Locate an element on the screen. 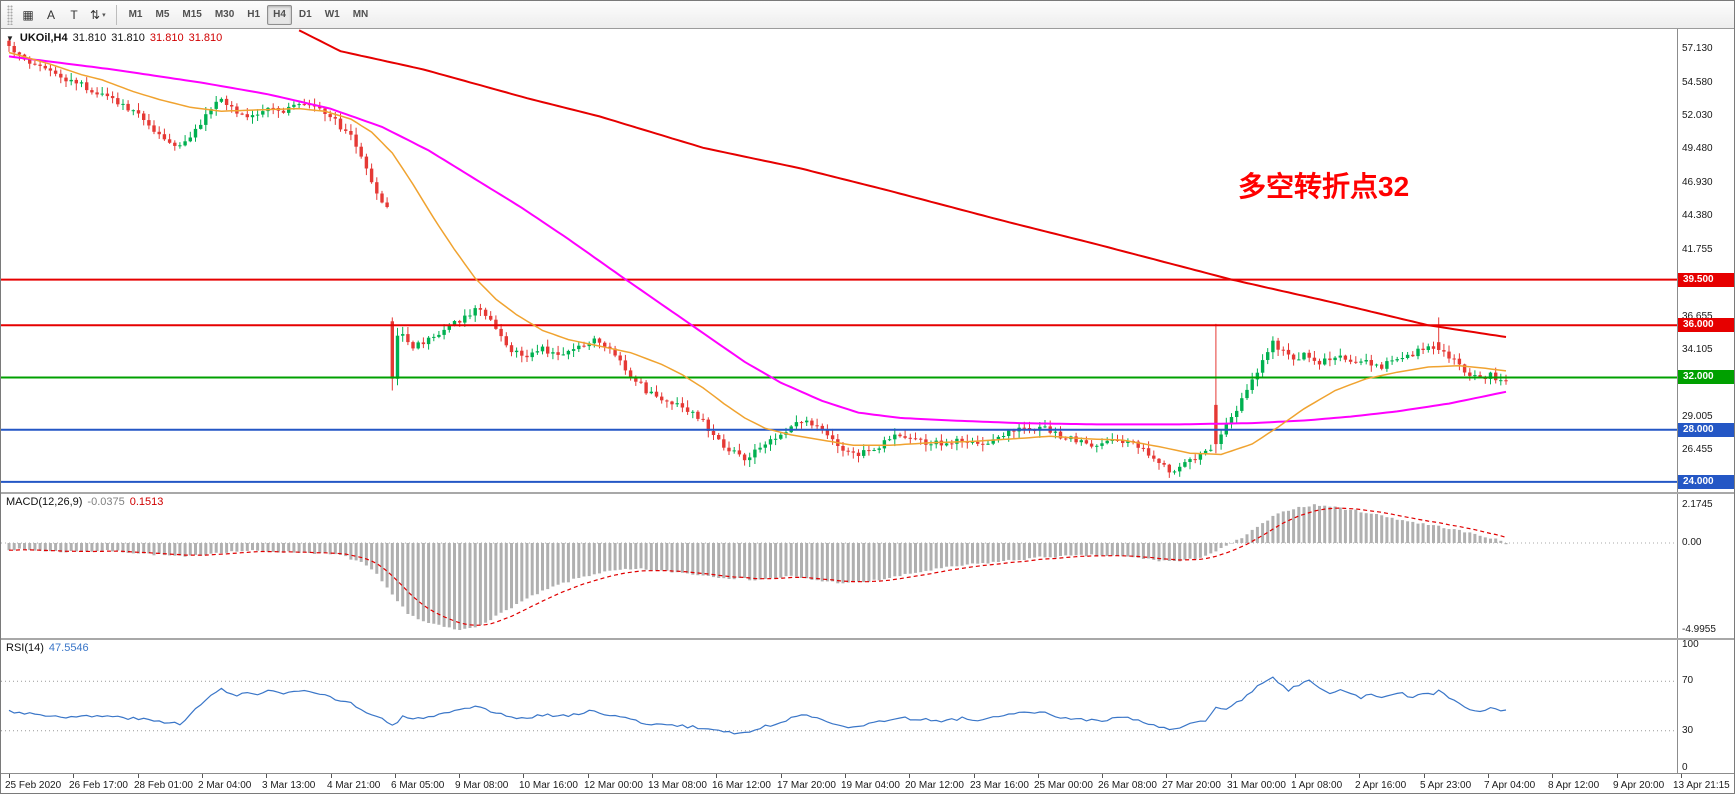 Image resolution: width=1735 pixels, height=794 pixels. price-axis-label: 34.105 is located at coordinates (1697, 349).